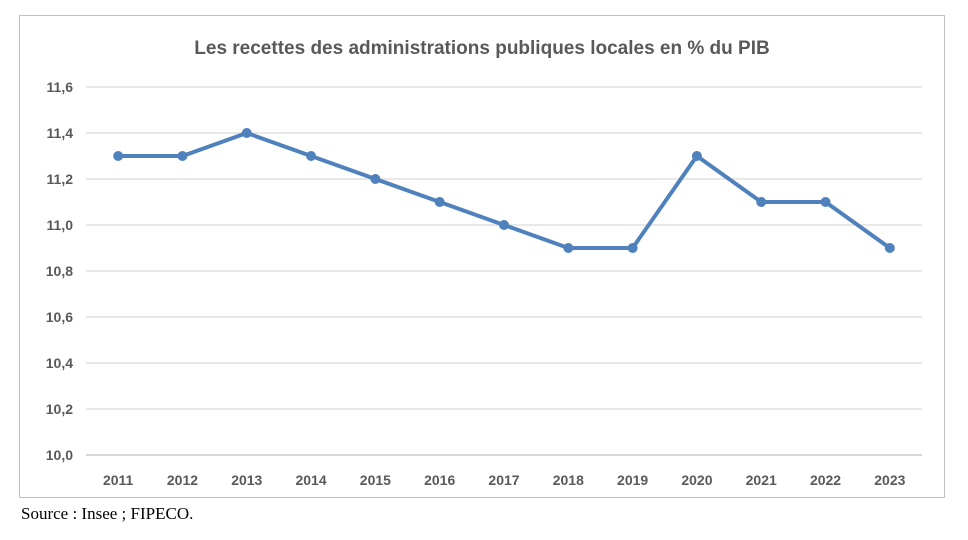 The width and height of the screenshot is (968, 540). What do you see at coordinates (60, 225) in the screenshot?
I see `y-tick-label: 11,0` at bounding box center [60, 225].